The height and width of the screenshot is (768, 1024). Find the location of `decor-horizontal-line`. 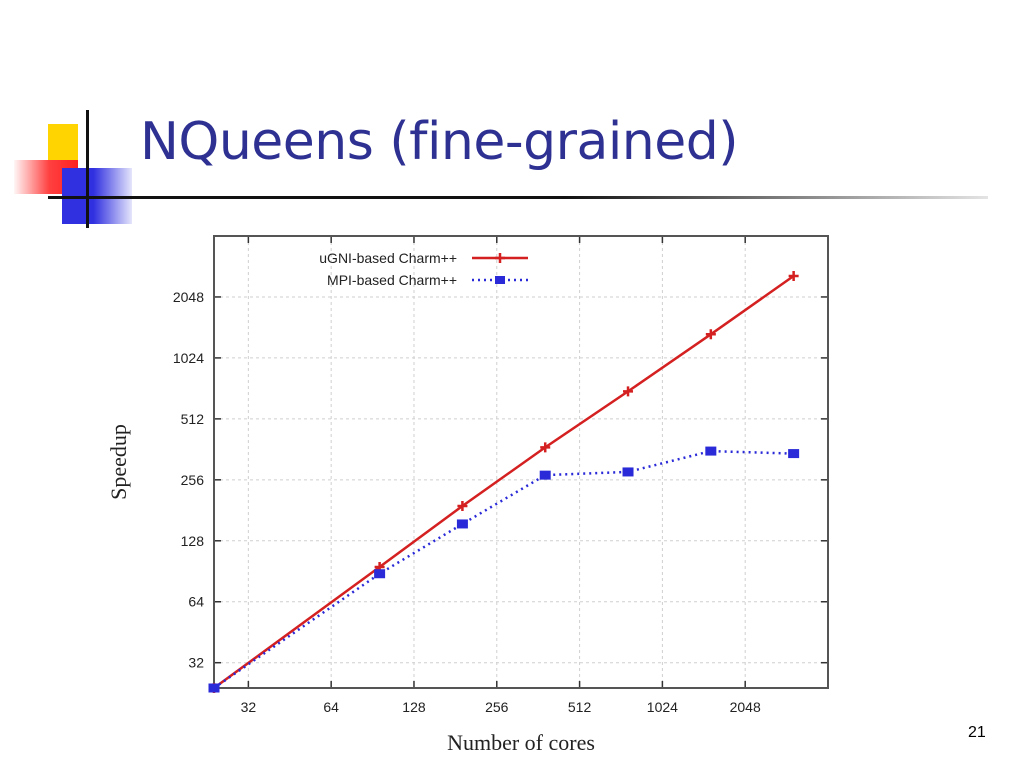

decor-horizontal-line is located at coordinates (518, 197).